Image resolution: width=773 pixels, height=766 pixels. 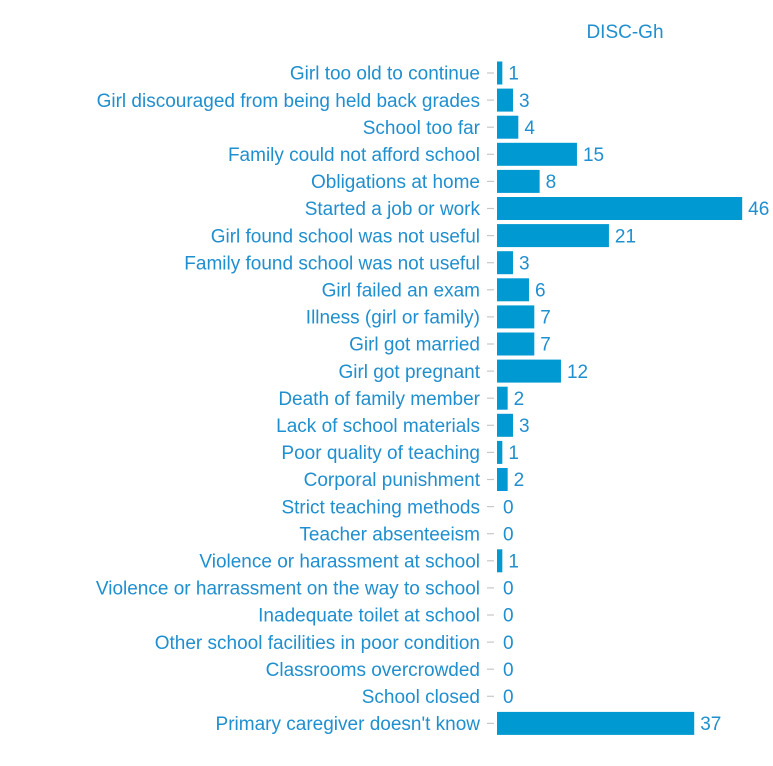 I want to click on bar-row: Started a job or work 46, so click(x=537, y=208).